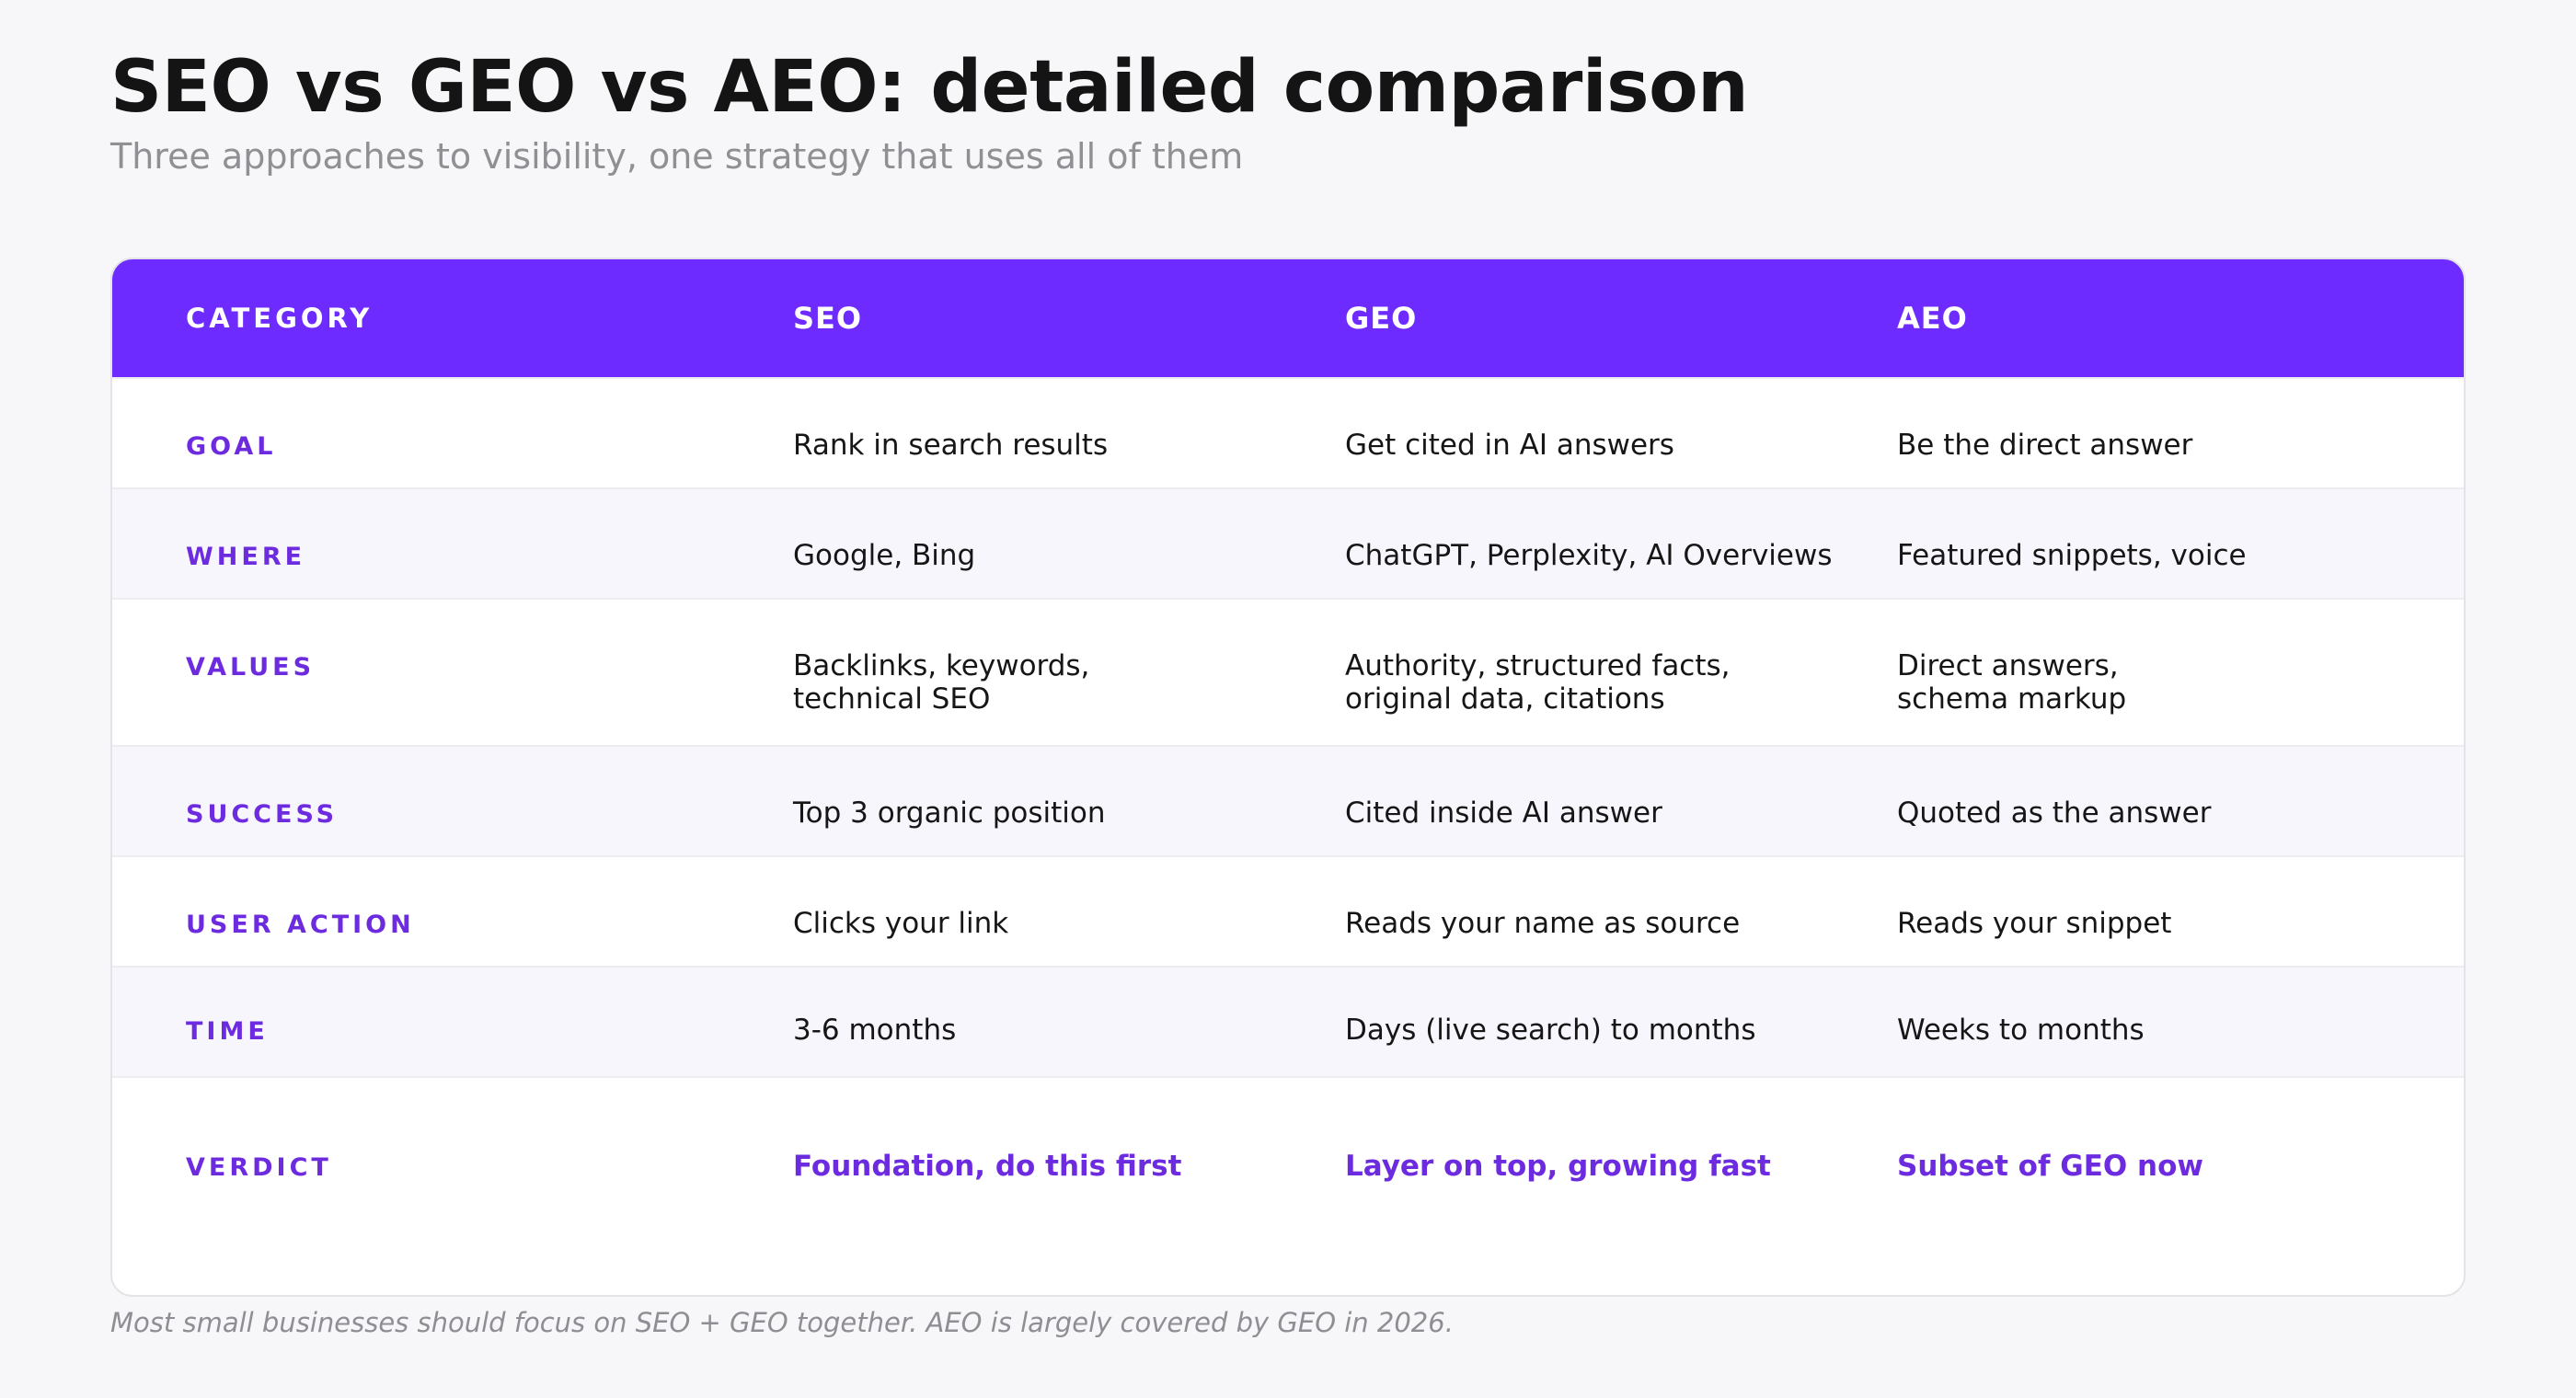  I want to click on seo-cell-line-2: technical SEO, so click(892, 699).